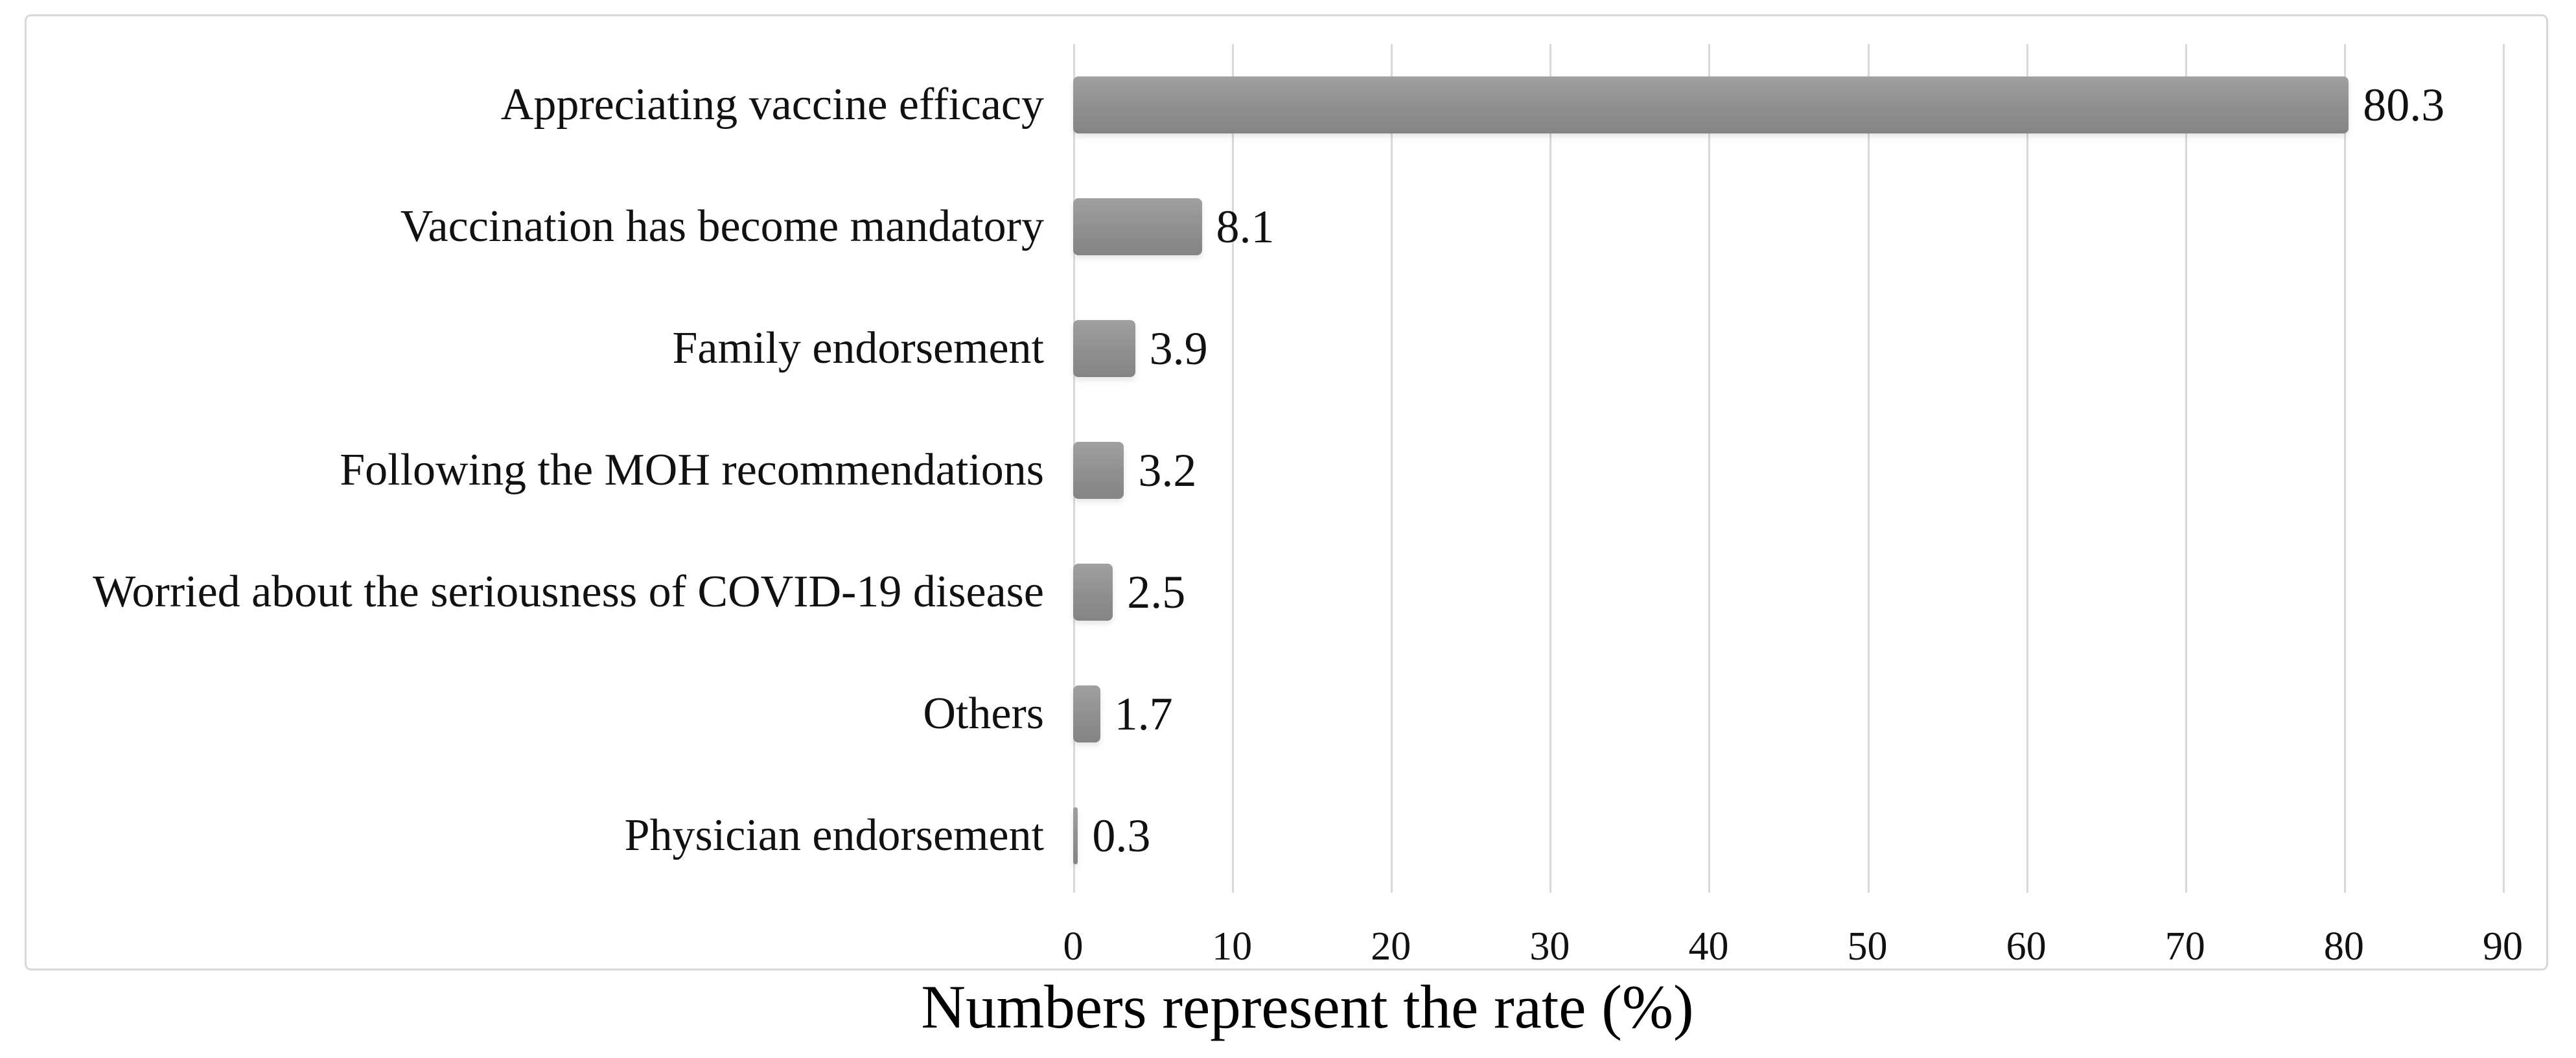 The width and height of the screenshot is (2576, 1058). What do you see at coordinates (1156, 592) in the screenshot?
I see `value-label: 2.5` at bounding box center [1156, 592].